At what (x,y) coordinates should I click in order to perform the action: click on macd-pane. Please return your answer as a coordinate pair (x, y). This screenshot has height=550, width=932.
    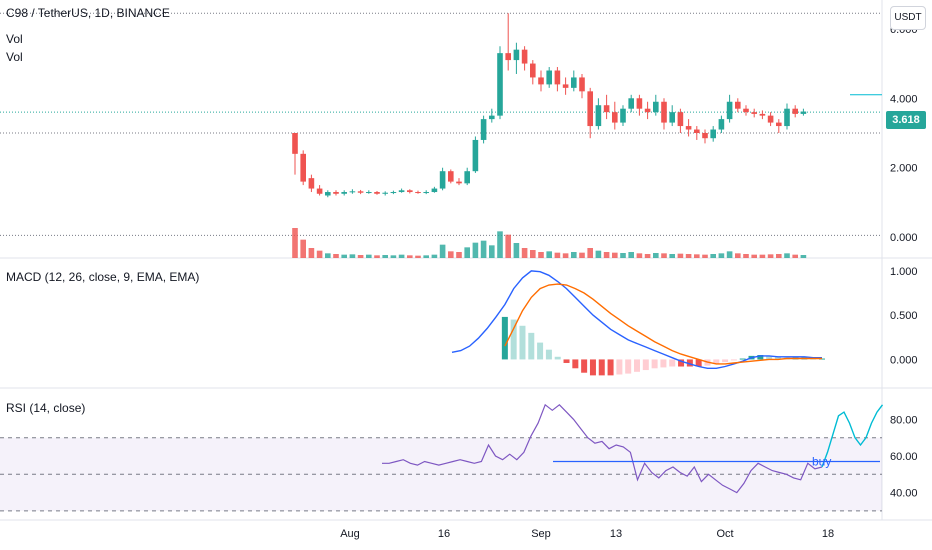
    Looking at the image, I should click on (638, 323).